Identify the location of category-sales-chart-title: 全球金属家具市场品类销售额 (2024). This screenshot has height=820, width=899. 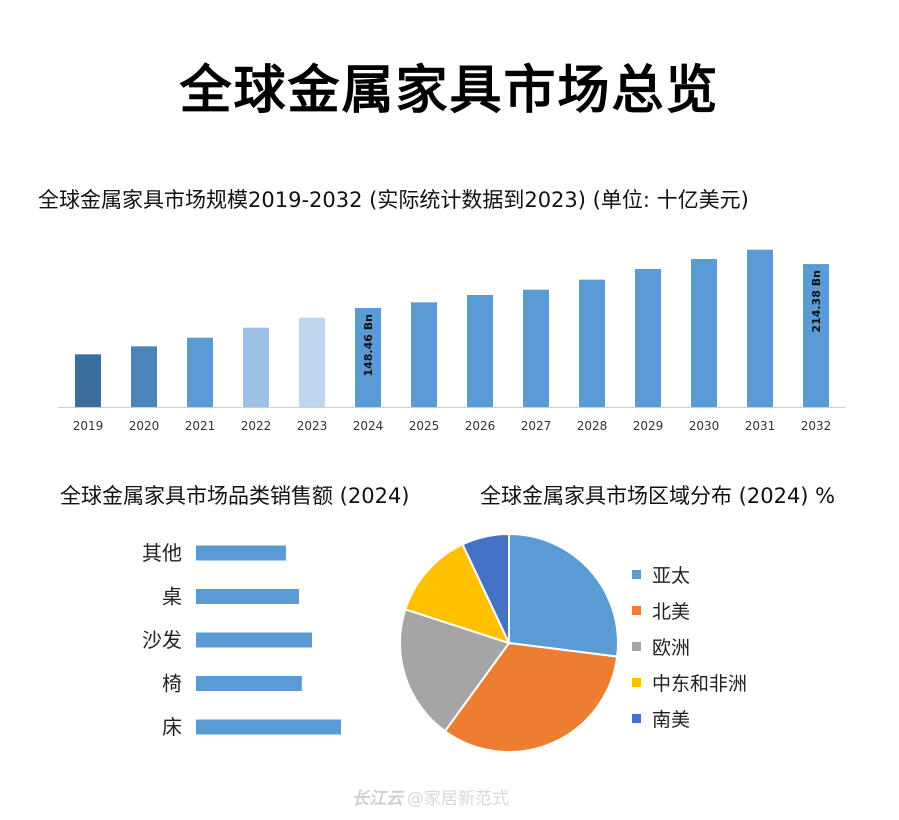
(235, 496).